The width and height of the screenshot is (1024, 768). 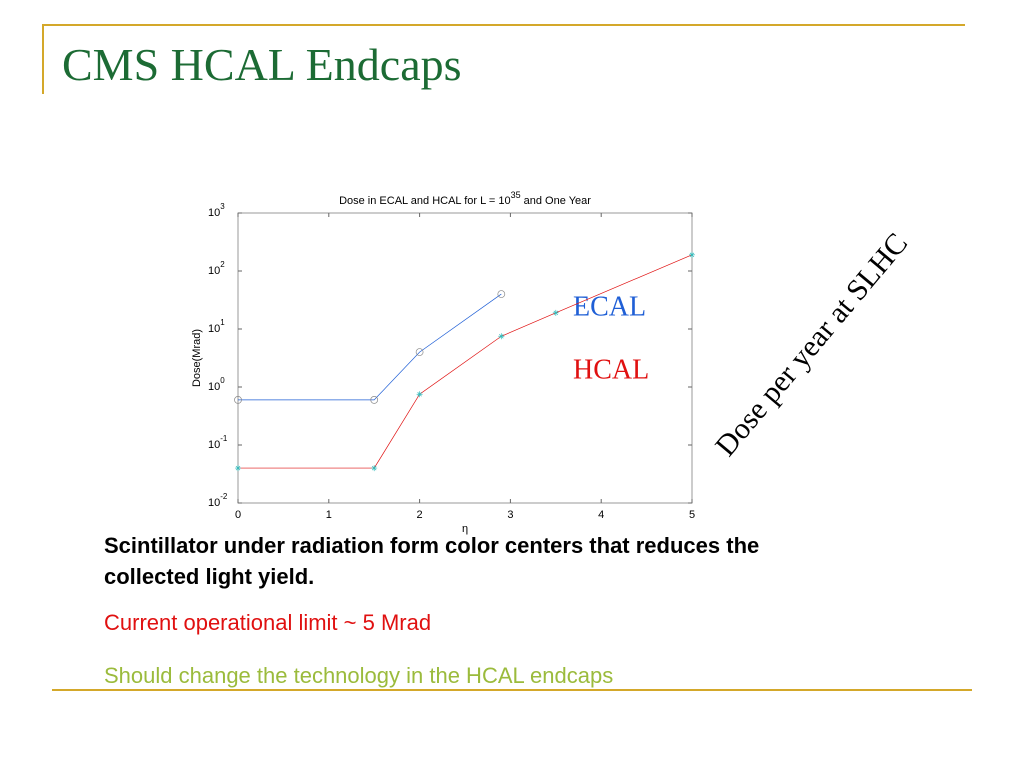 What do you see at coordinates (224, 496) in the screenshot?
I see `tick-exponent: -2` at bounding box center [224, 496].